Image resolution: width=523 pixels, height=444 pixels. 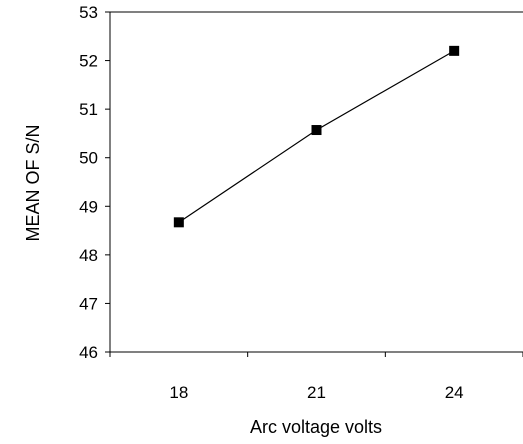 What do you see at coordinates (88, 12) in the screenshot?
I see `y-tick-label: 53` at bounding box center [88, 12].